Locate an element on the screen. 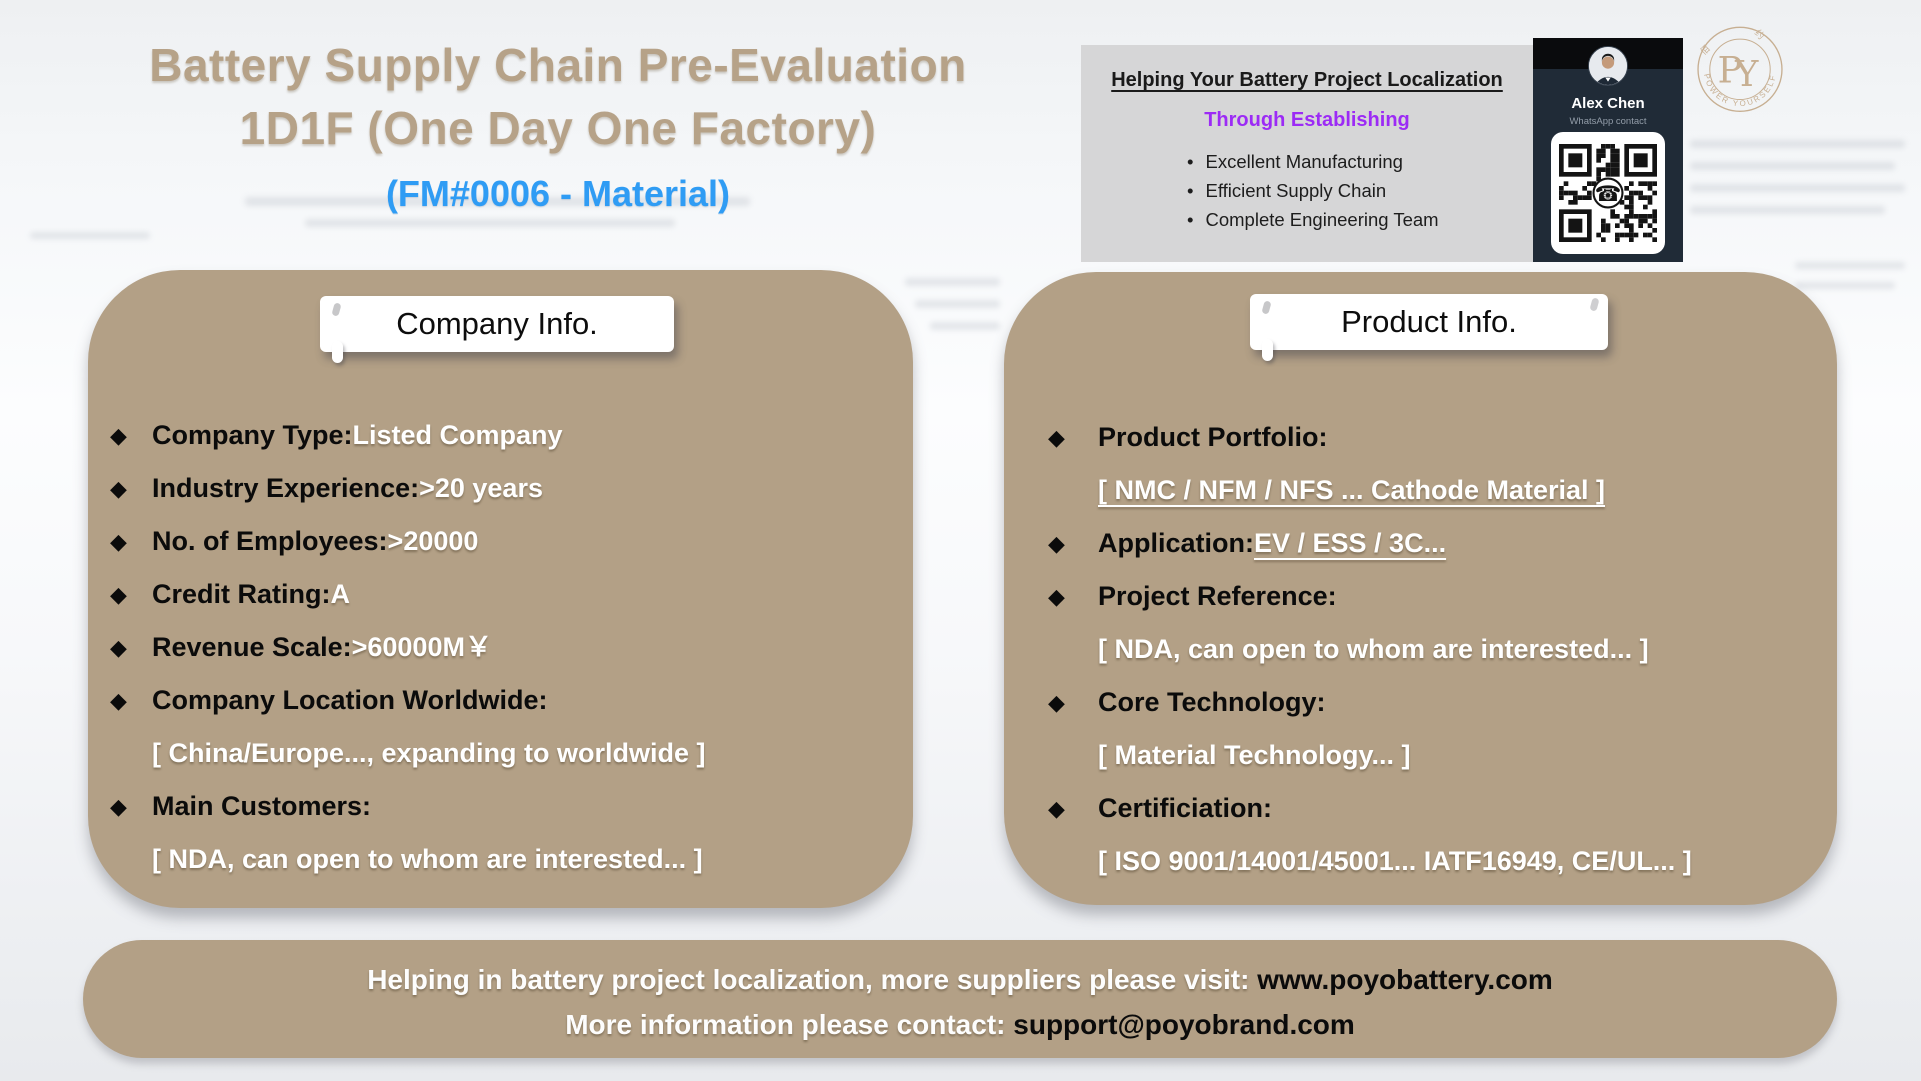  row-label: Company Location Worldwide: is located at coordinates (350, 700).